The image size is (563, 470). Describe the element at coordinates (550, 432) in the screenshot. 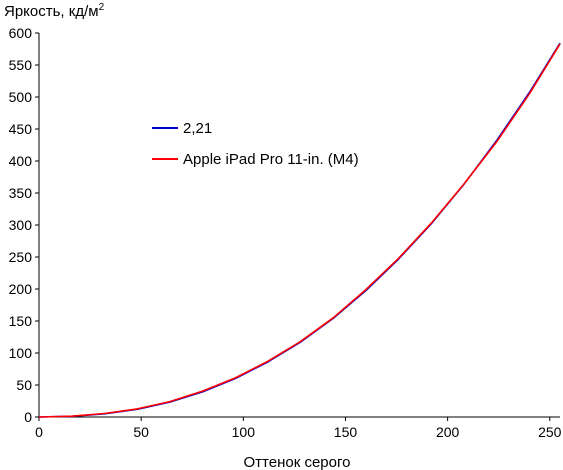

I see `x-tick-label: 250` at that location.